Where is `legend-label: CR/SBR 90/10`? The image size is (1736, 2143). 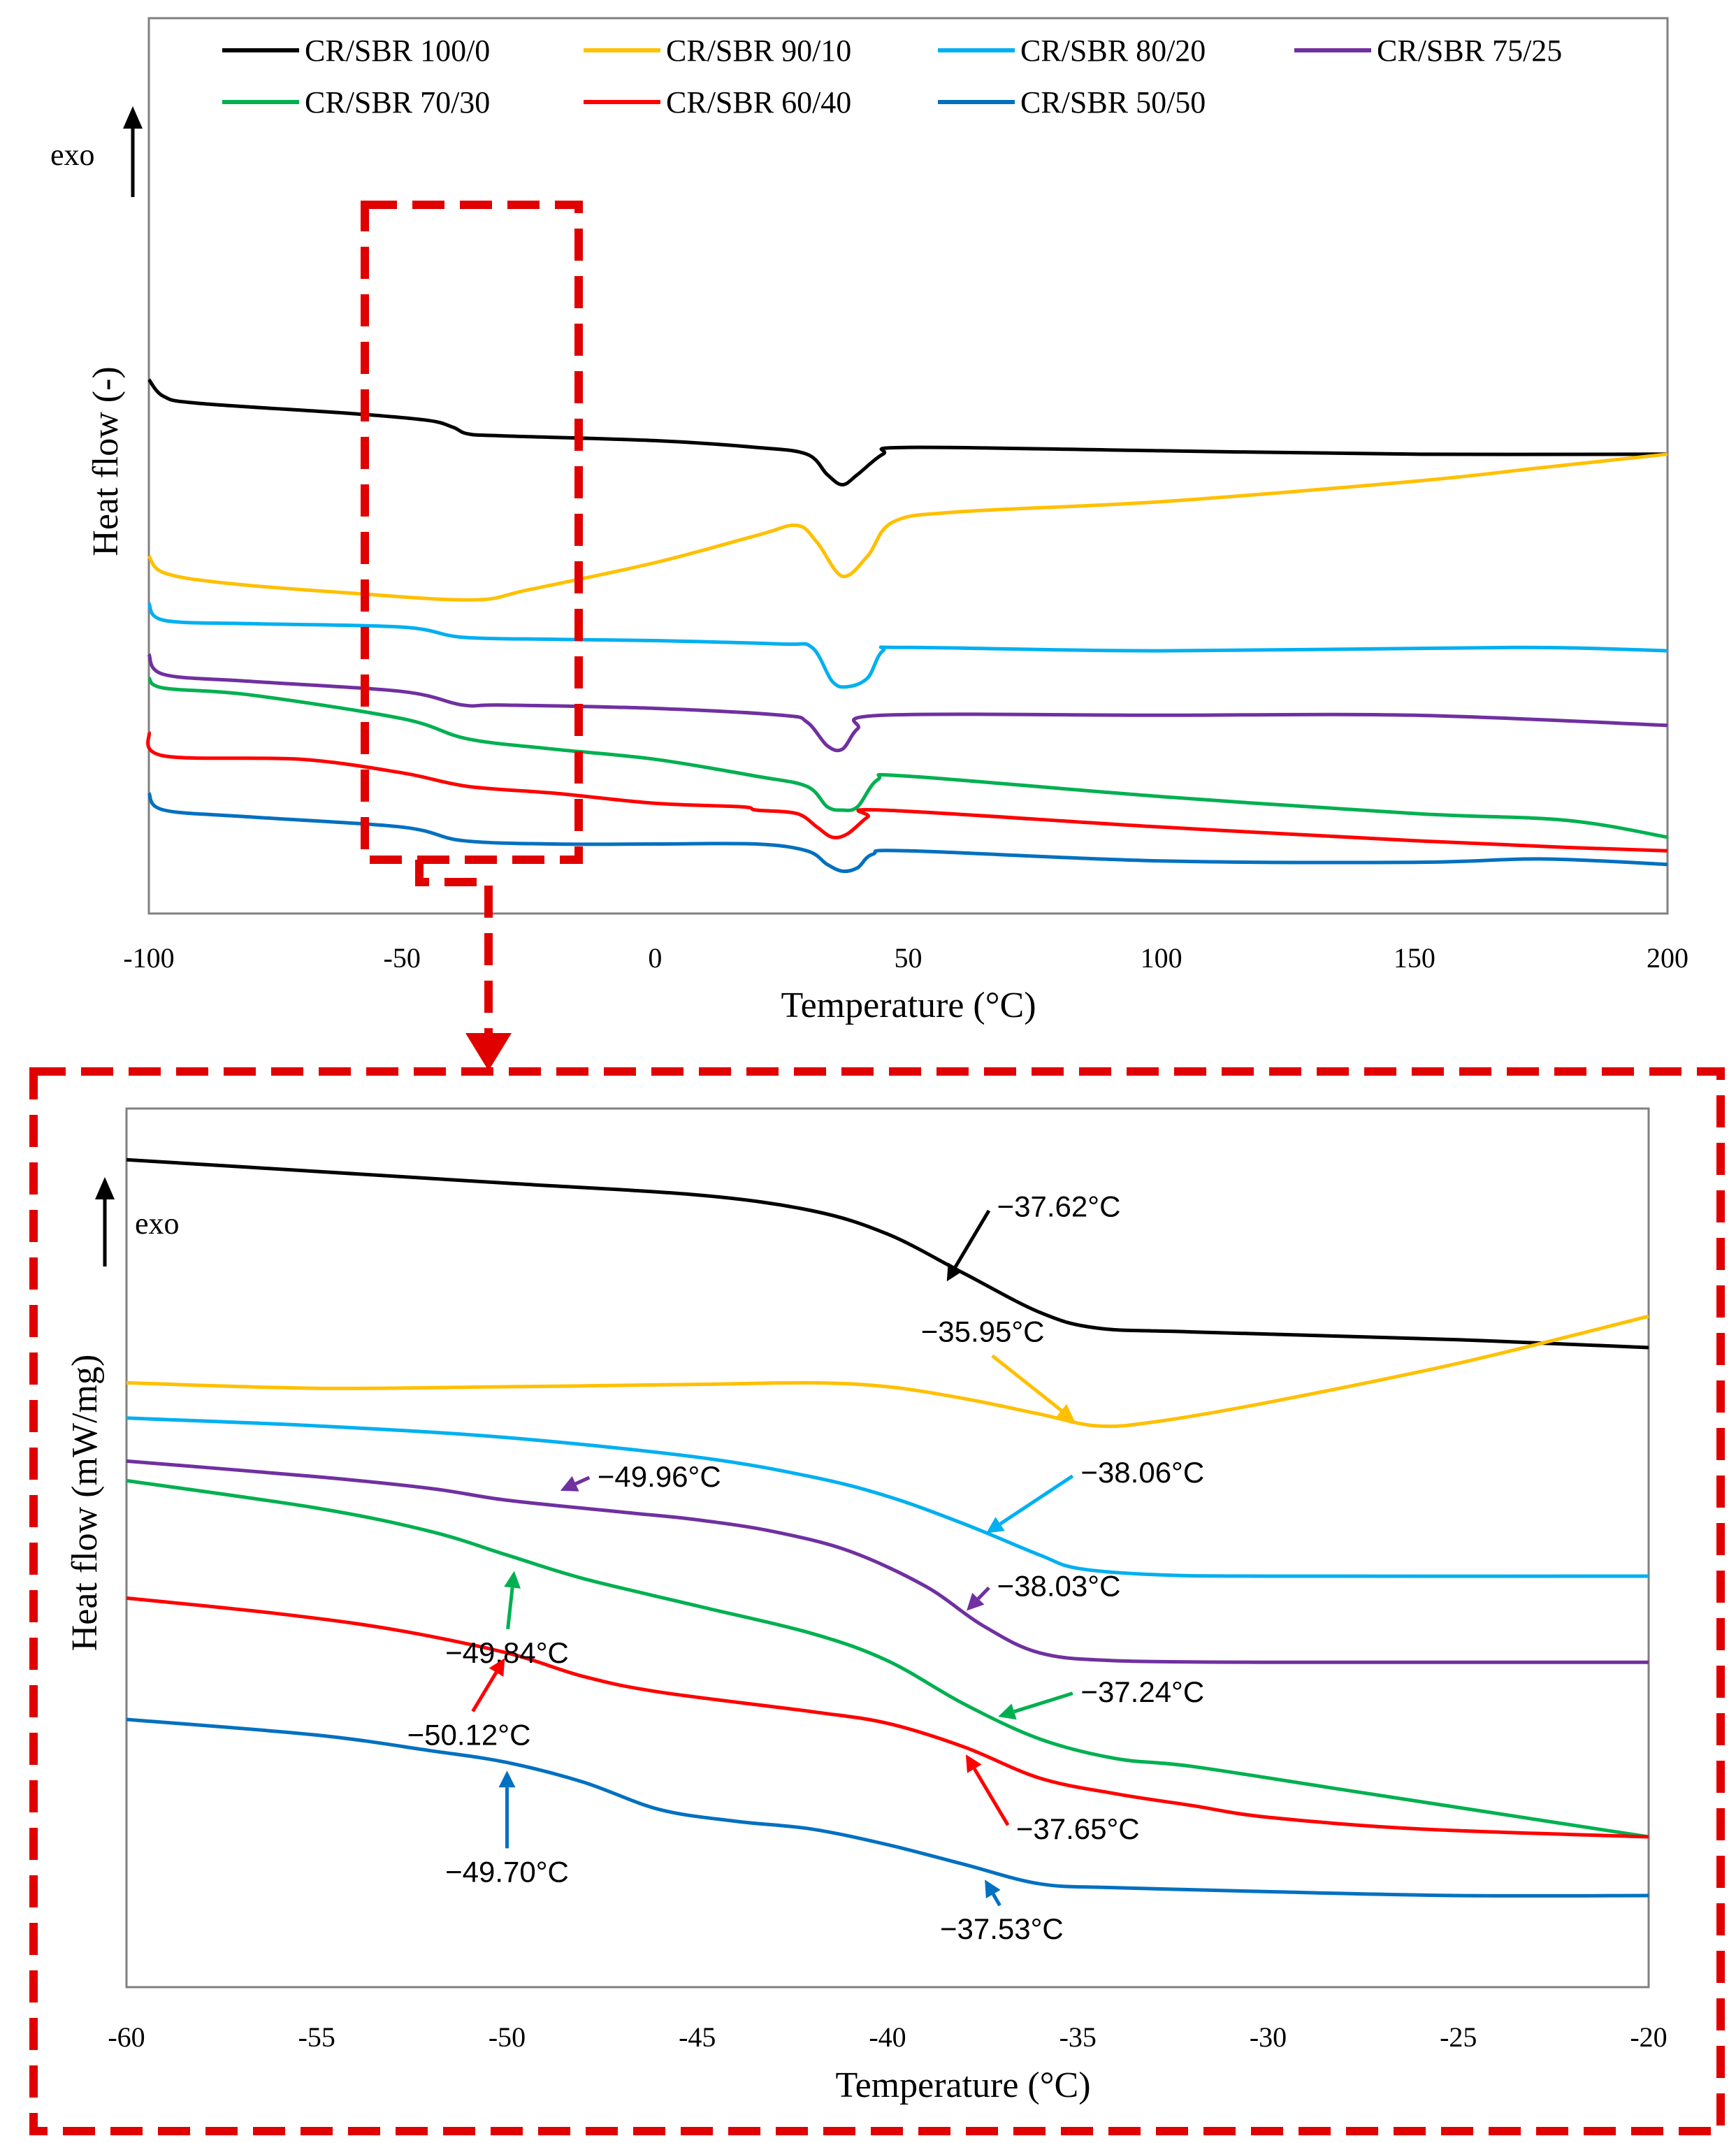
legend-label: CR/SBR 90/10 is located at coordinates (758, 51).